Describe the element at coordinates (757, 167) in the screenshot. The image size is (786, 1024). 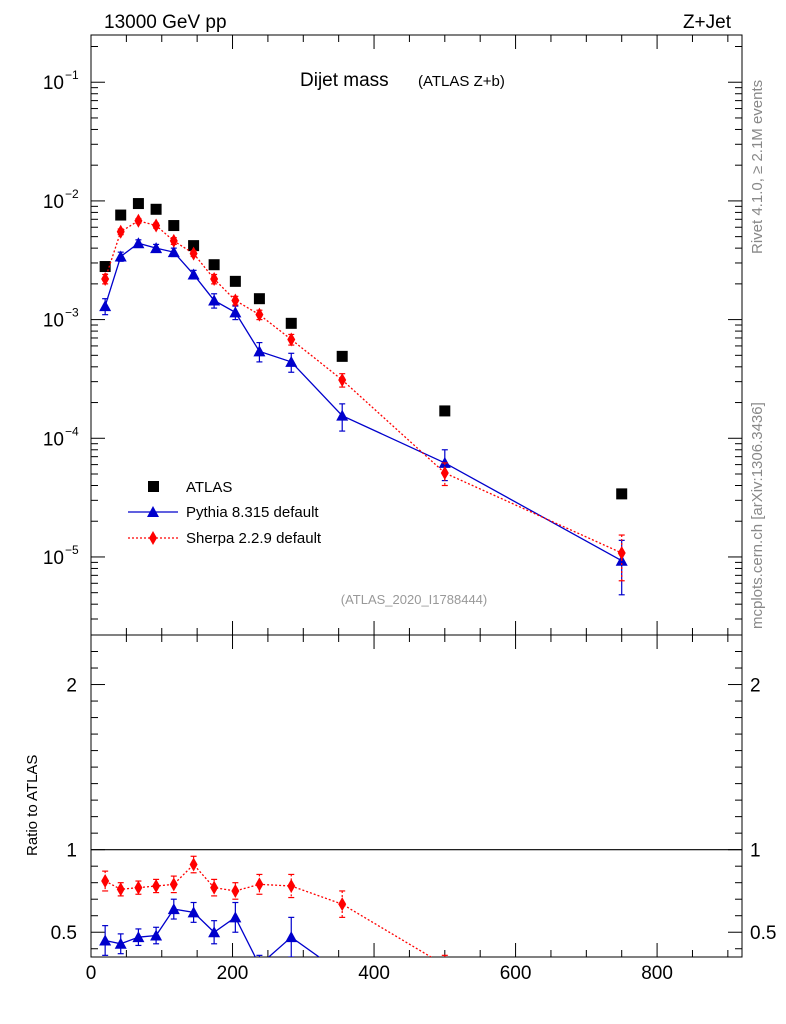
I see `rivet-version-label: Rivet 4.1.0, ≥ 2.1M events` at that location.